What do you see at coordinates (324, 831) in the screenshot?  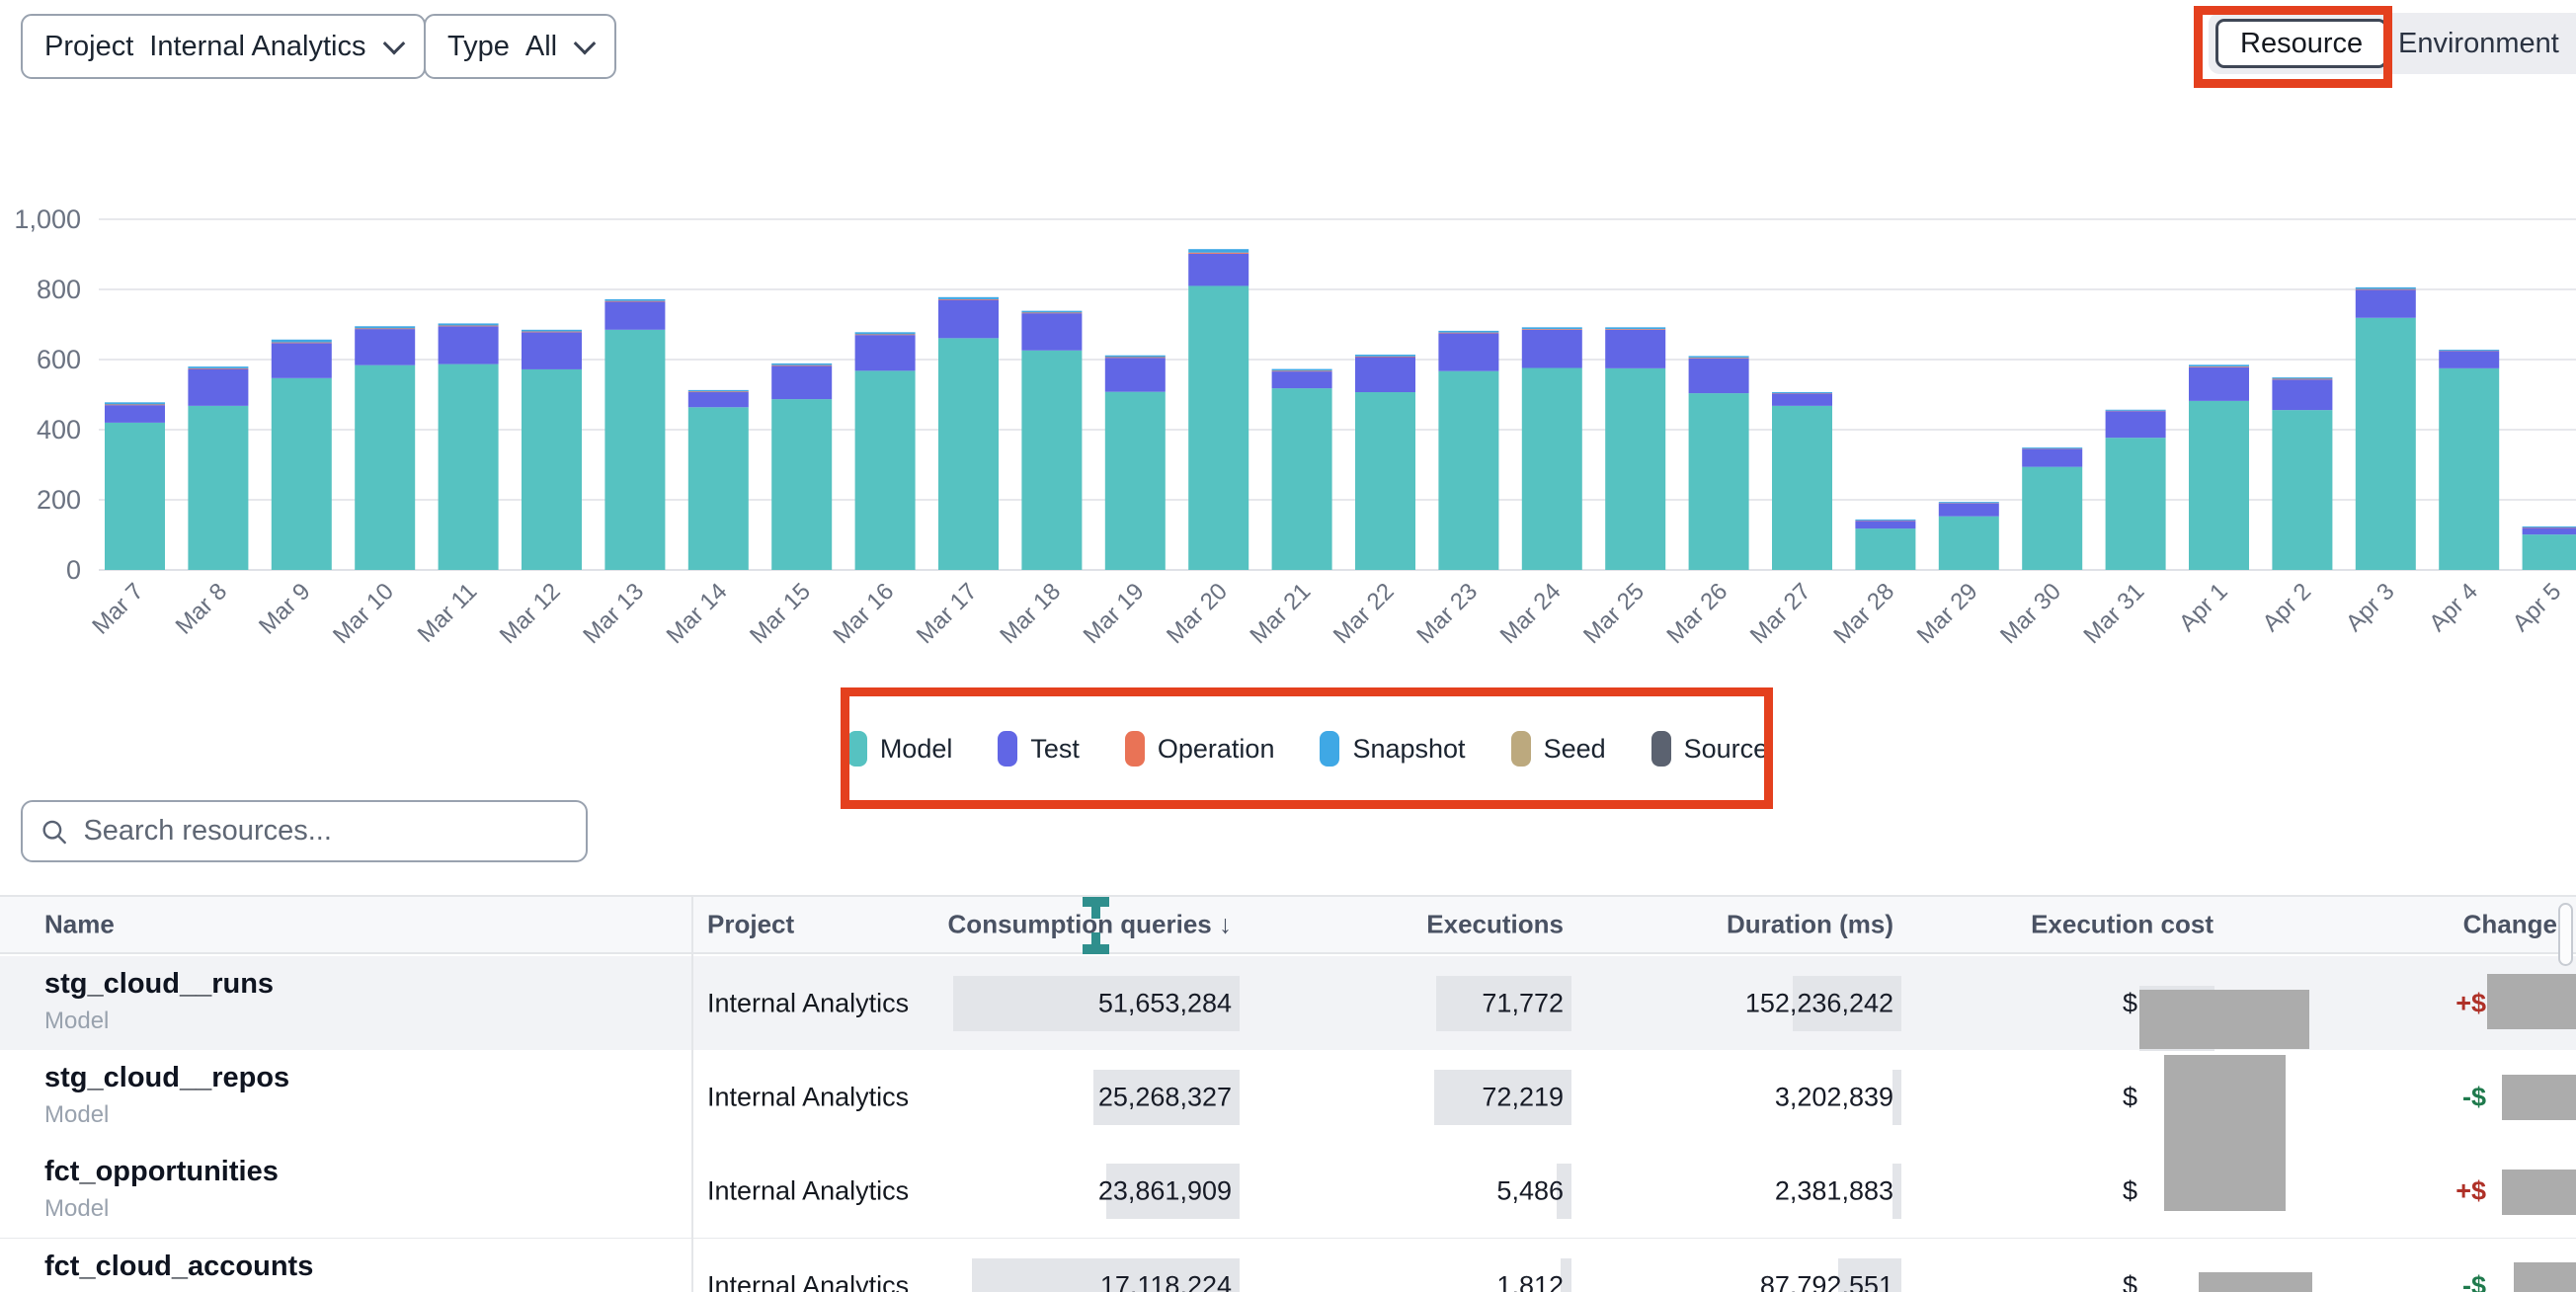 I see `search-input` at bounding box center [324, 831].